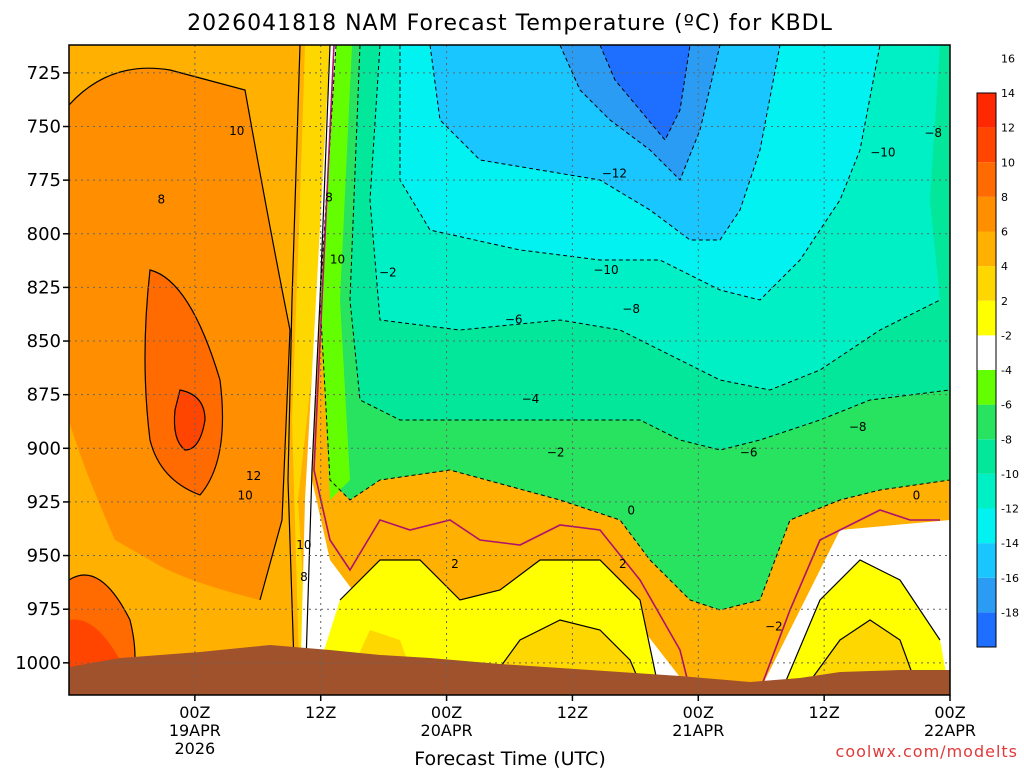  What do you see at coordinates (44, 234) in the screenshot?
I see `y-tick-label: 800` at bounding box center [44, 234].